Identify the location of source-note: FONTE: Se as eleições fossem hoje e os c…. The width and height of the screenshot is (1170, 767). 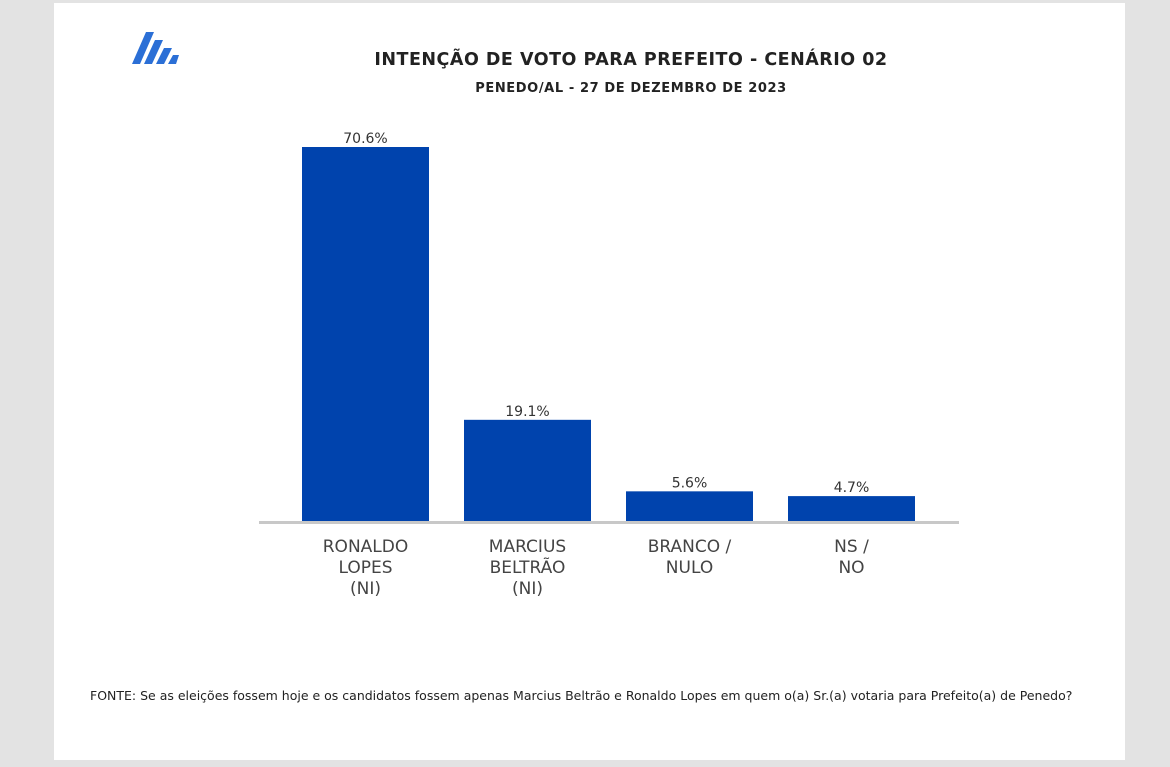
(581, 695).